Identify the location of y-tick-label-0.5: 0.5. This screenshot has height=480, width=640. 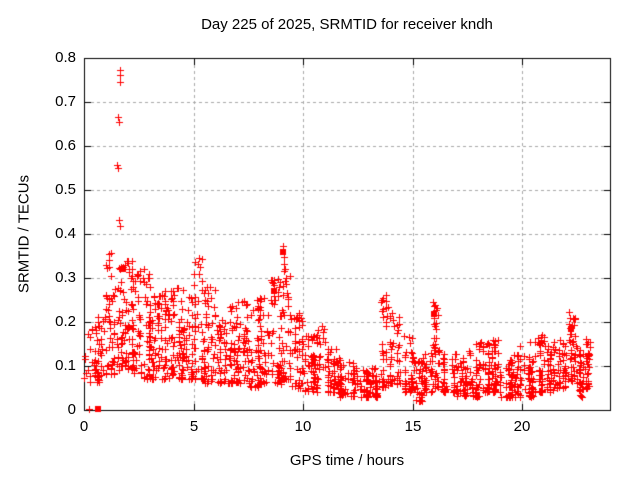
(65, 189).